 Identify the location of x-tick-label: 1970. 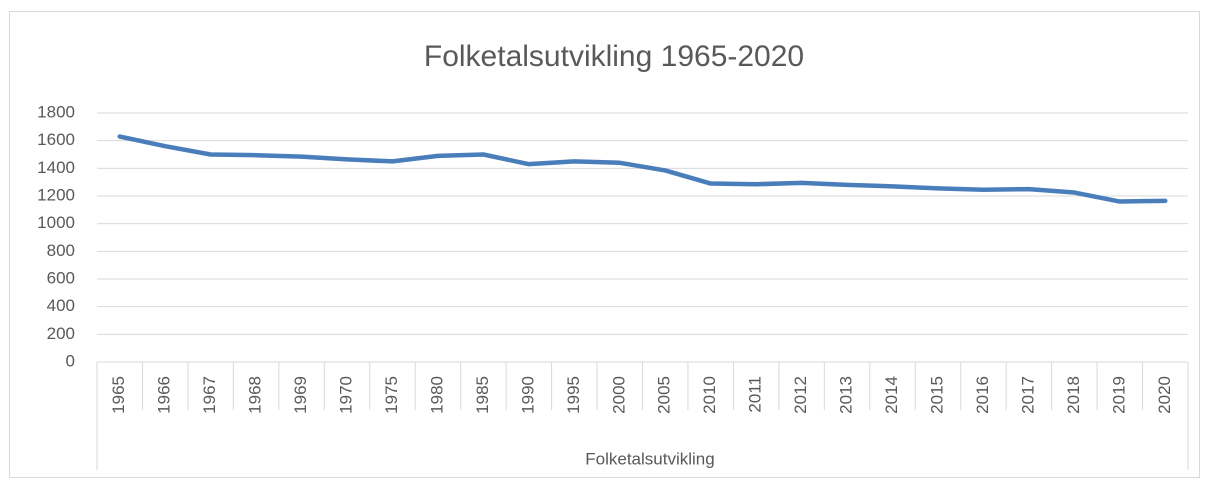
(346, 395).